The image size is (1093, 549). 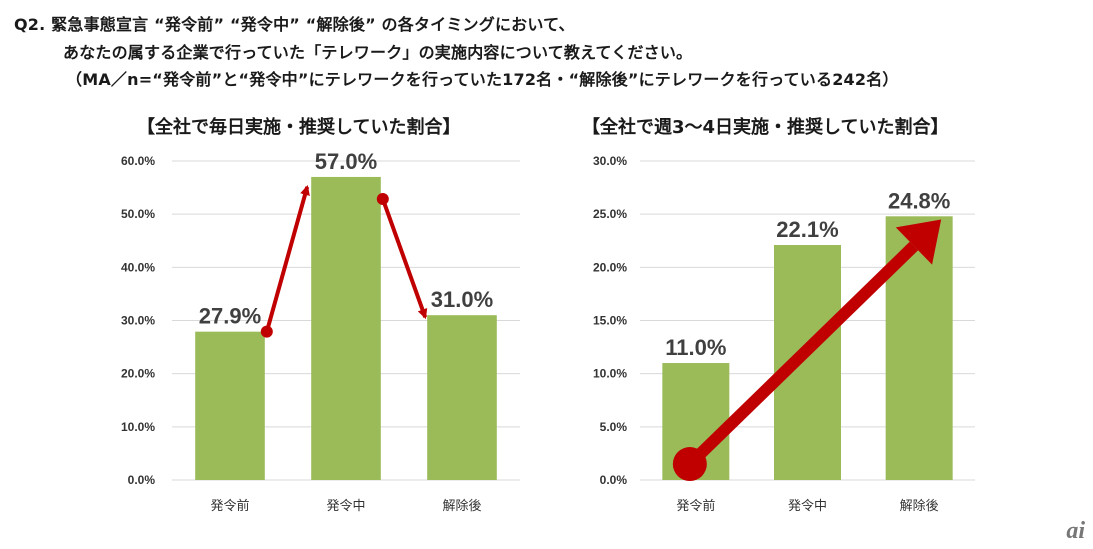 What do you see at coordinates (138, 267) in the screenshot?
I see `y-tick-label: 40.0%` at bounding box center [138, 267].